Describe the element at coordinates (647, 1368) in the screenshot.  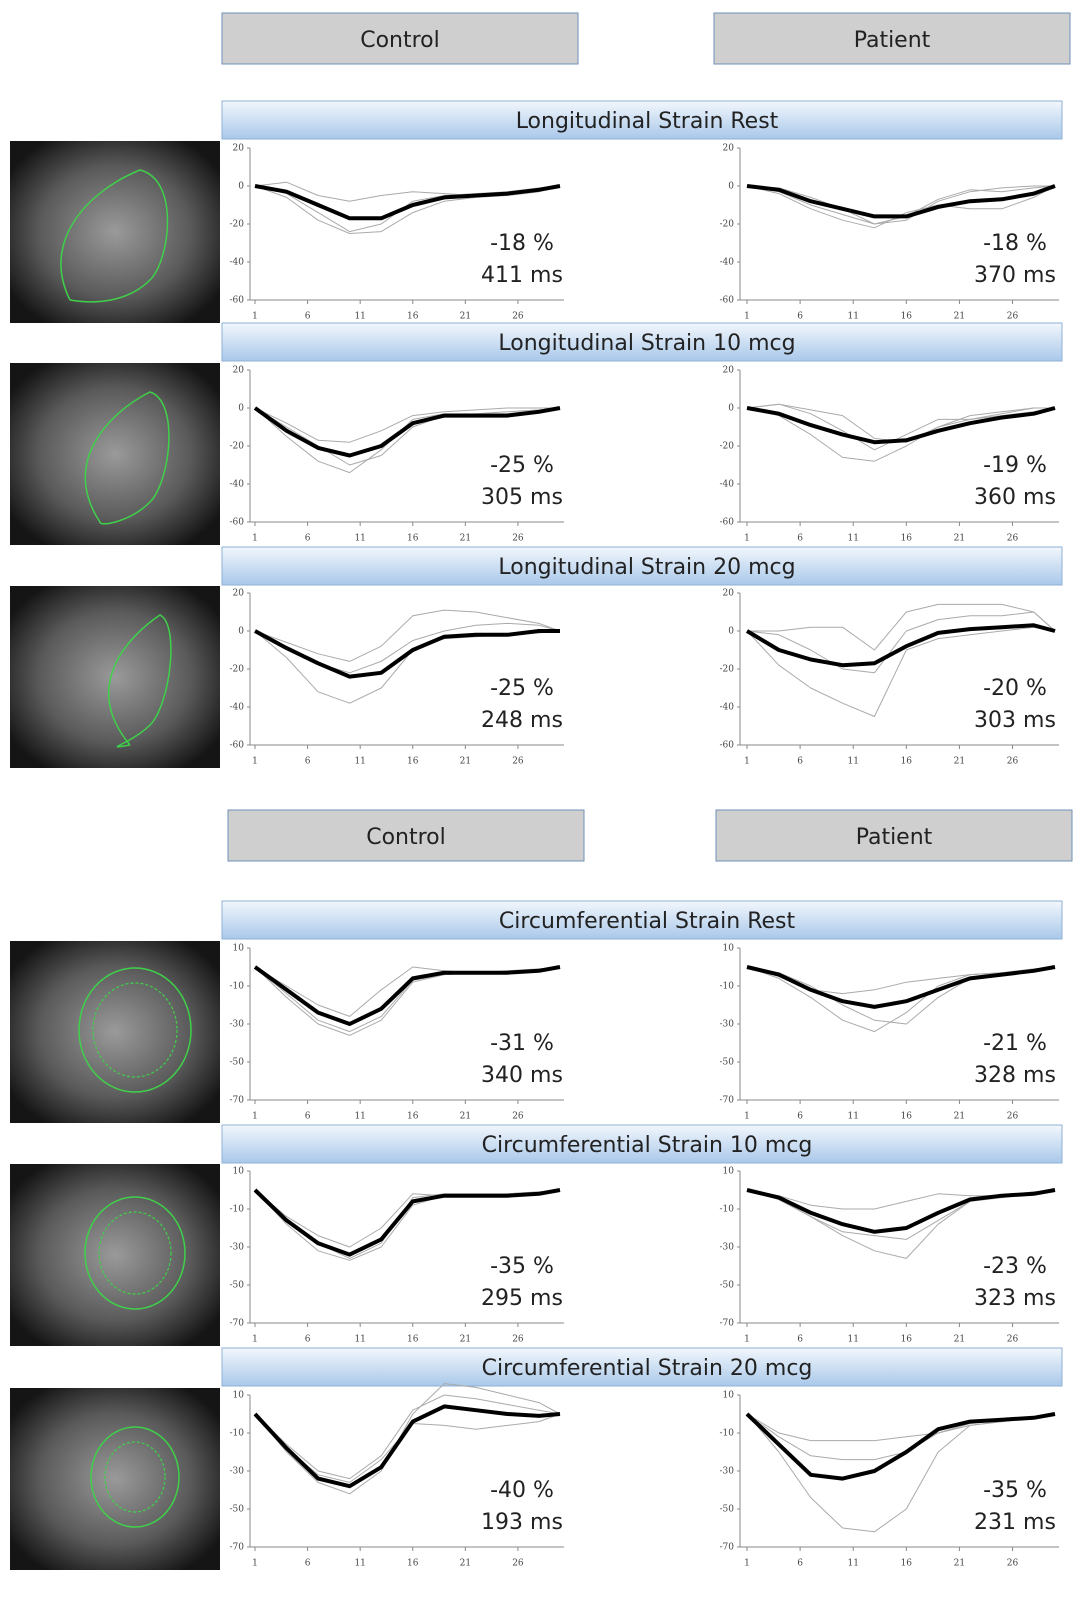
I see `row-title: Circumferential Strain 20 mcg` at that location.